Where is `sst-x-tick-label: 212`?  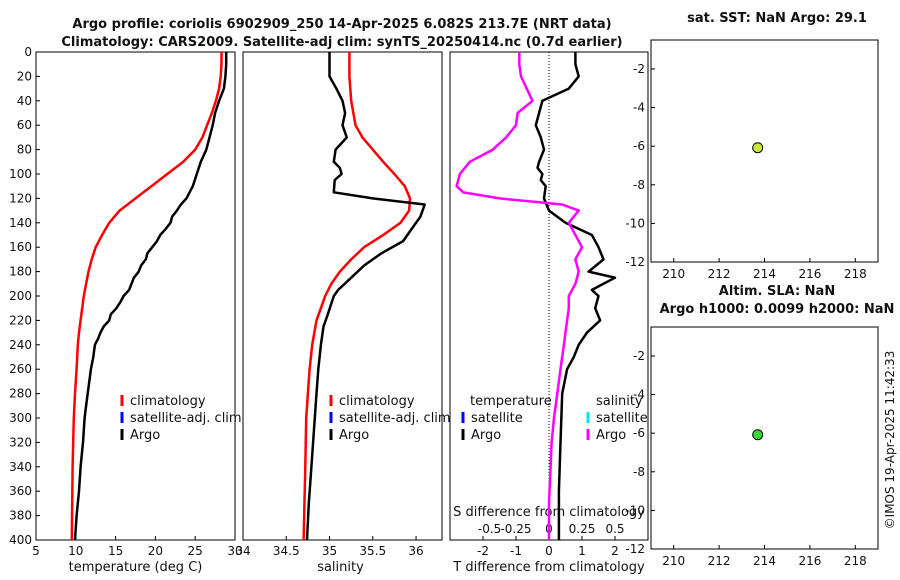
sst-x-tick-label: 212 is located at coordinates (719, 274).